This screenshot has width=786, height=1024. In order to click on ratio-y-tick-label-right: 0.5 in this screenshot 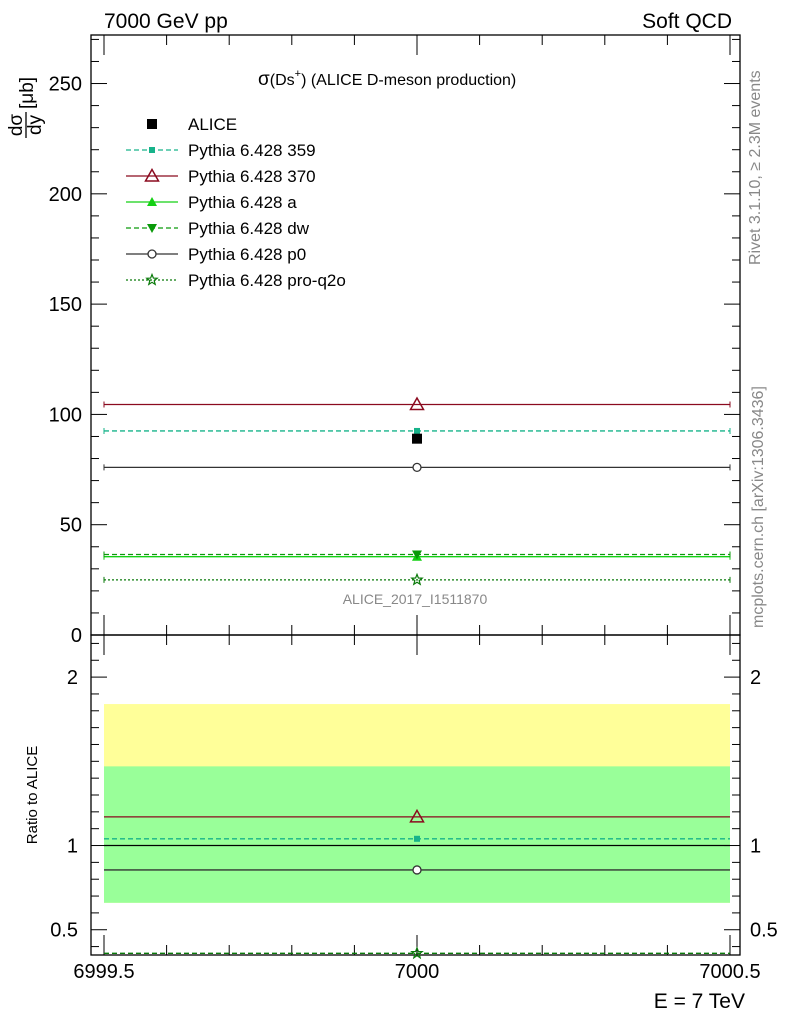, I will do `click(764, 931)`.